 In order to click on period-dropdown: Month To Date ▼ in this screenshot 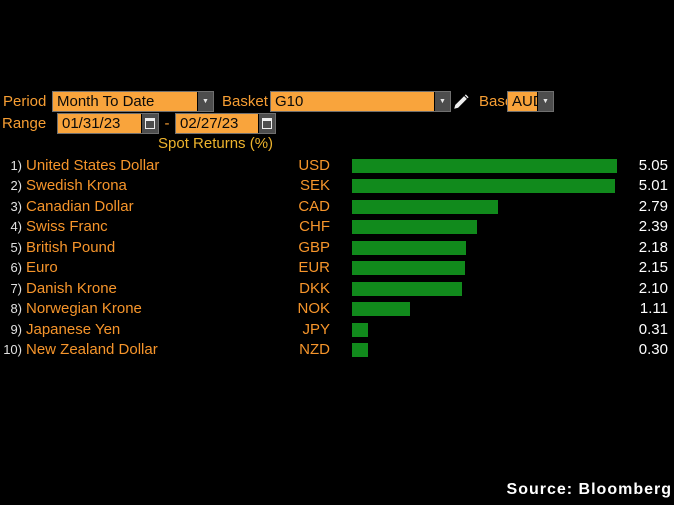, I will do `click(133, 101)`.